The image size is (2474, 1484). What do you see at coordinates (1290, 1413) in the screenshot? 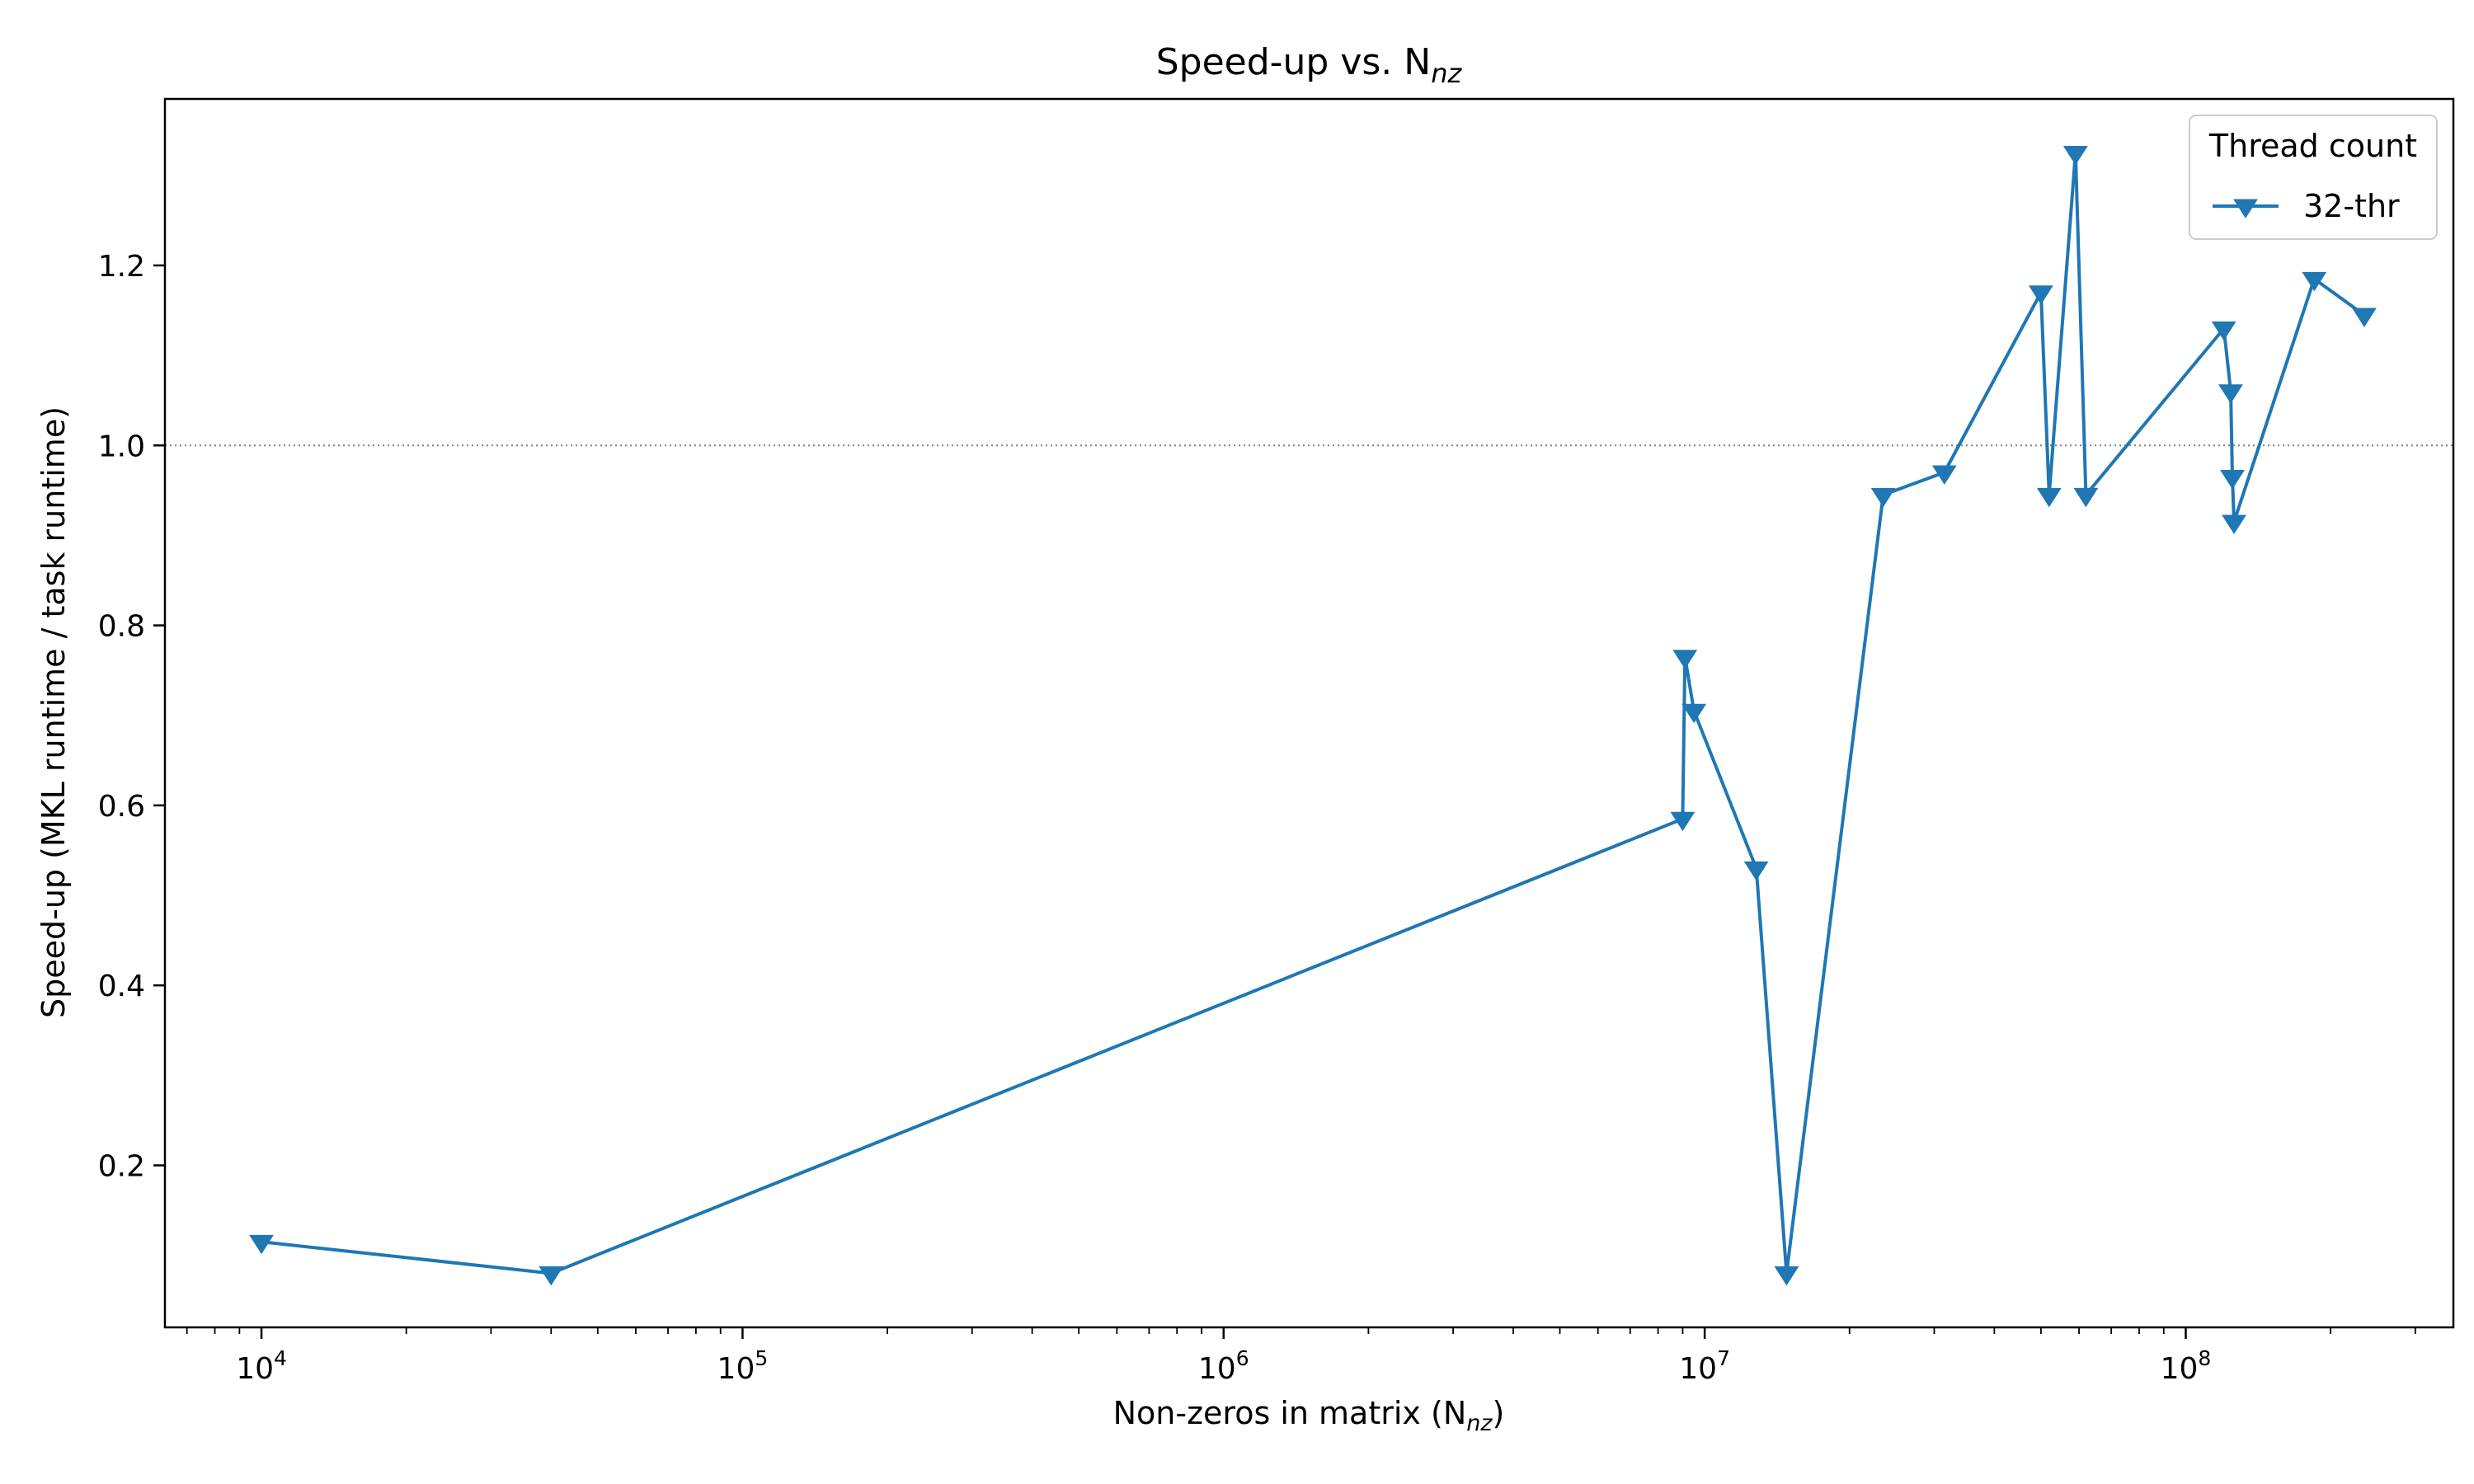
I see `x-axis-label-main: Non-zeros in matrix (N` at bounding box center [1290, 1413].